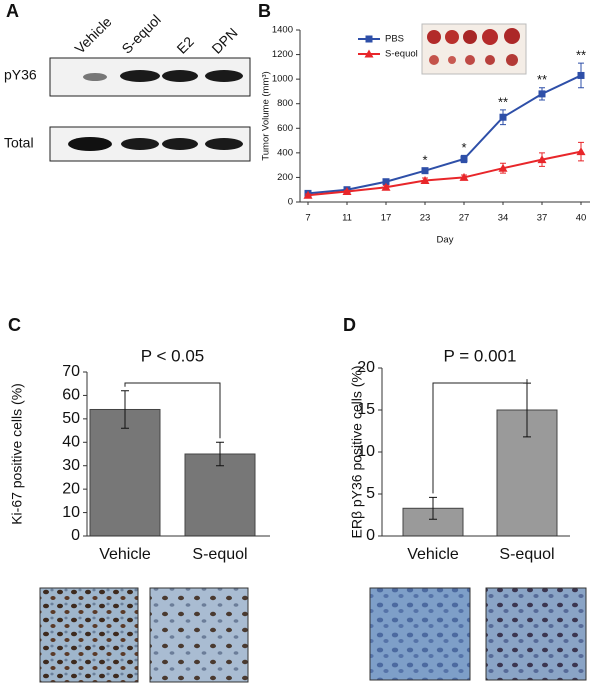 This screenshot has width=600, height=688. I want to click on x-tick-label: 17, so click(386, 218).